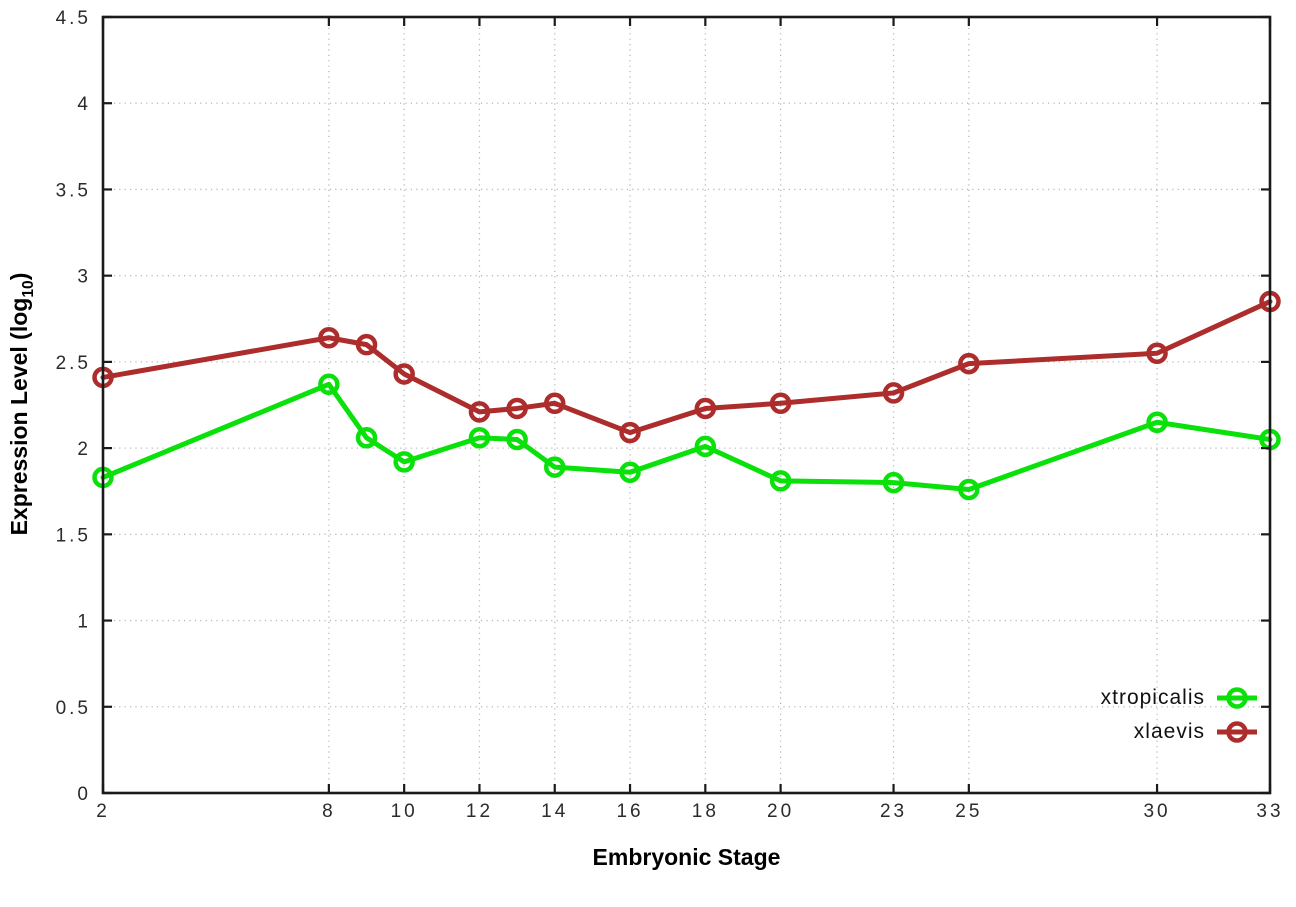 This screenshot has width=1296, height=907. Describe the element at coordinates (28, 289) in the screenshot. I see `y-axis-title-subscript: 10` at that location.